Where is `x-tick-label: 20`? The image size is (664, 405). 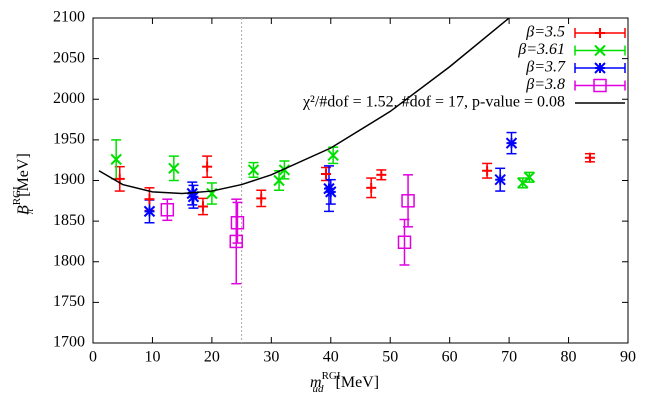 x-tick-label: 20 is located at coordinates (212, 357).